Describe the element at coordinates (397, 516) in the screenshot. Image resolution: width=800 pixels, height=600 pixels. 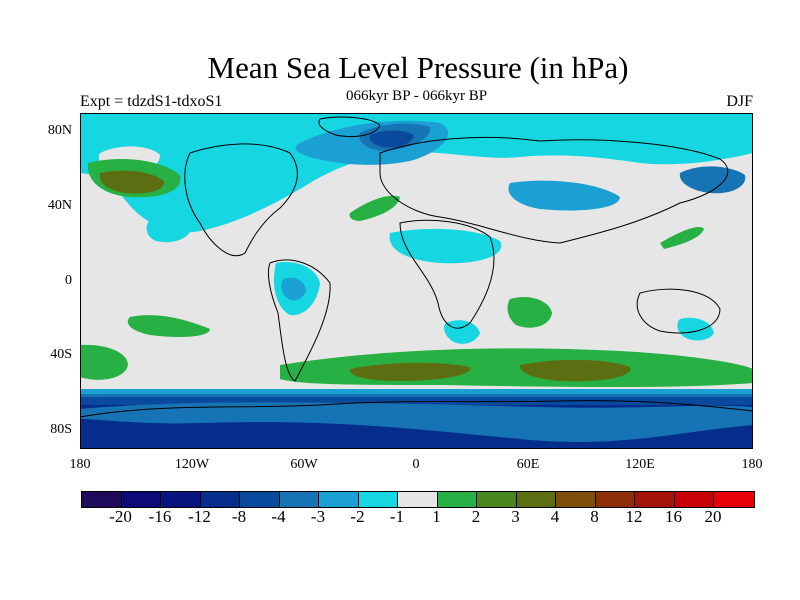
I see `colorbar-tick-label: -1` at that location.